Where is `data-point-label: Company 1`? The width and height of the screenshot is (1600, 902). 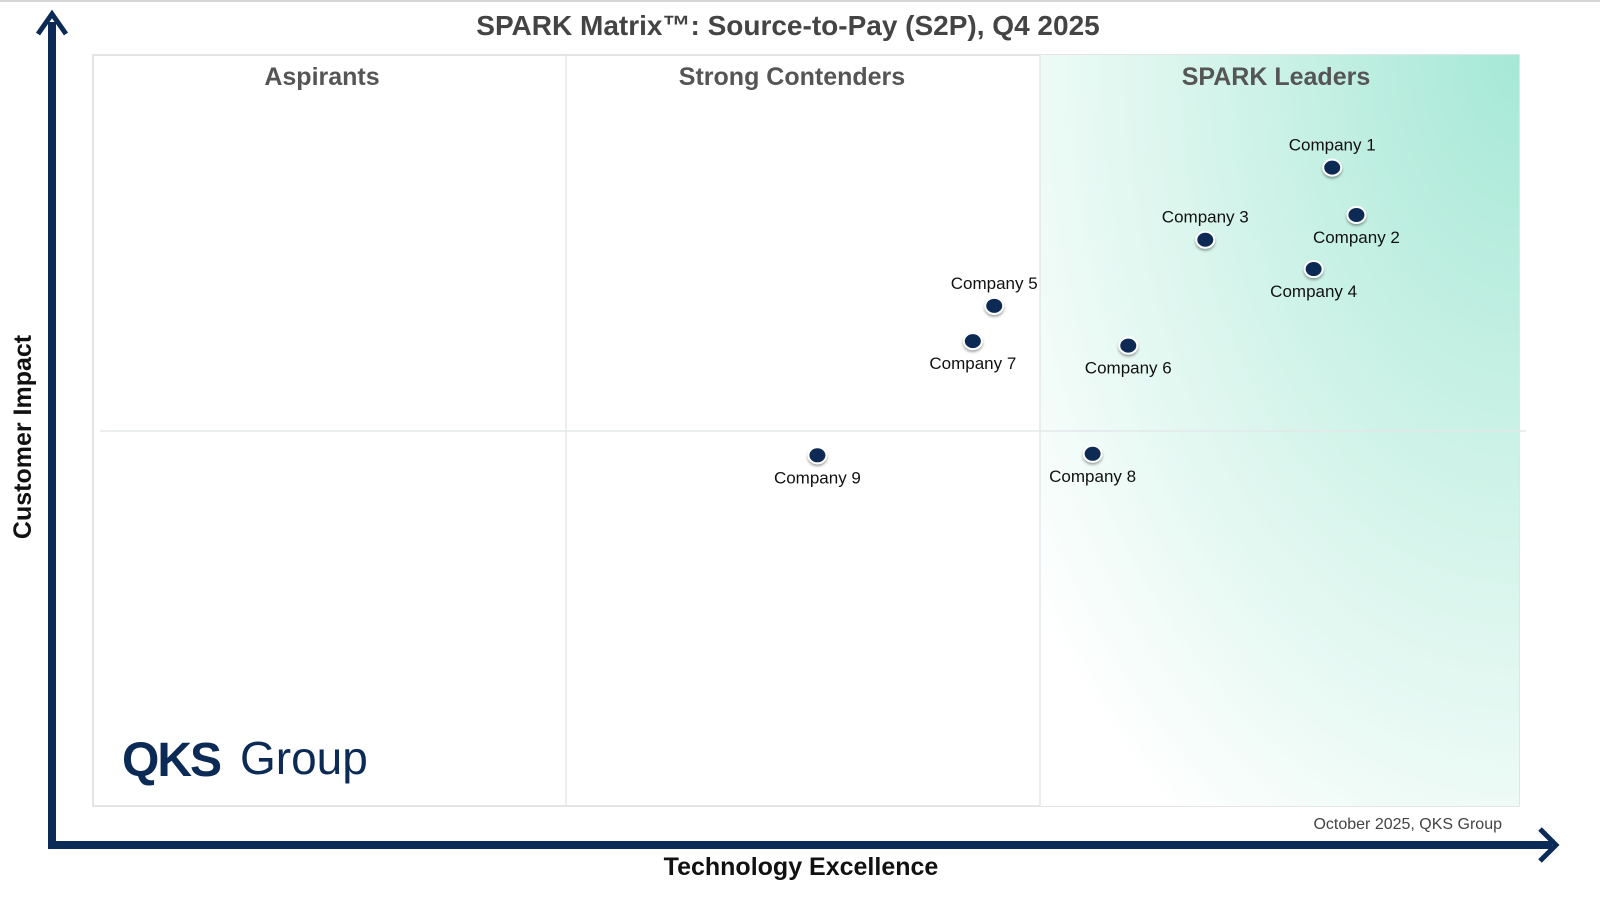
data-point-label: Company 1 is located at coordinates (1332, 145).